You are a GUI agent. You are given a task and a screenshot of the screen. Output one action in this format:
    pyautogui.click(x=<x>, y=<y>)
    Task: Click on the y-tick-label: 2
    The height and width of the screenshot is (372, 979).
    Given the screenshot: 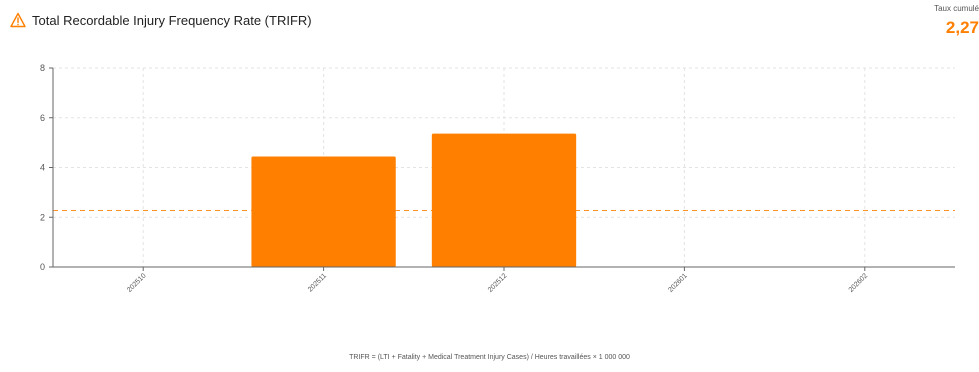 What is the action you would take?
    pyautogui.click(x=42, y=217)
    